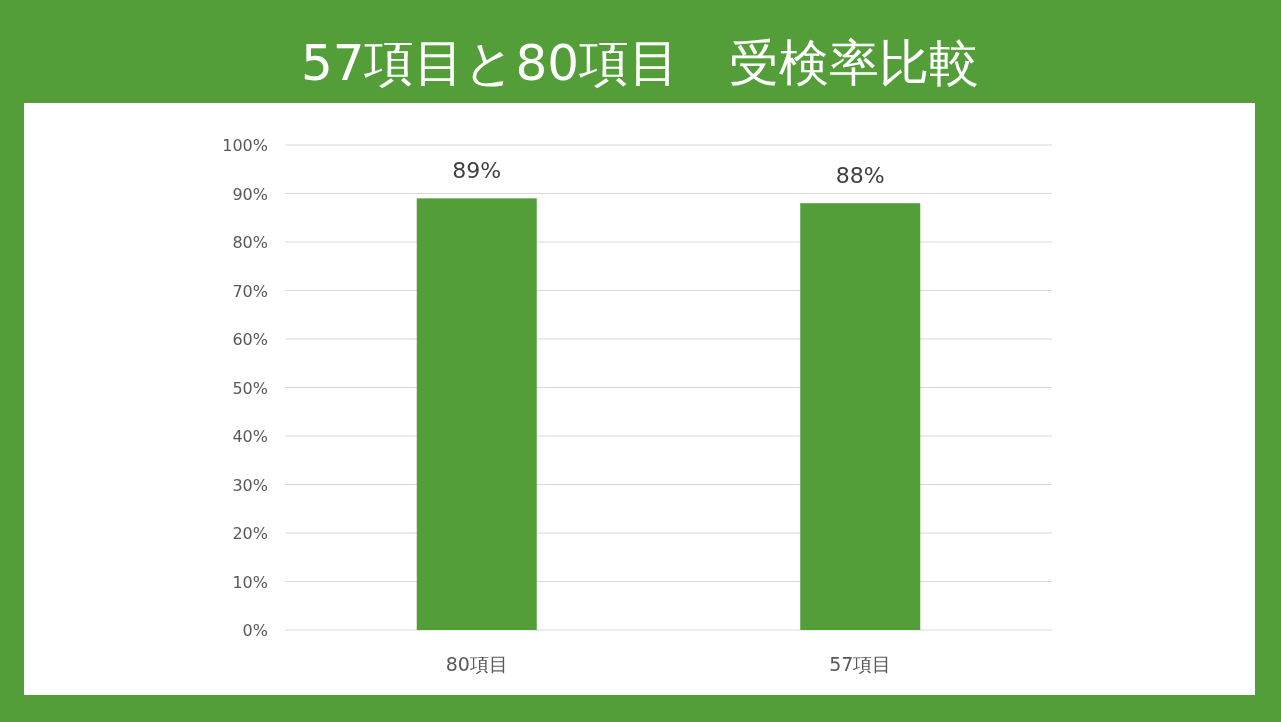 Image resolution: width=1281 pixels, height=722 pixels. What do you see at coordinates (255, 630) in the screenshot?
I see `y-tick-label: 0%` at bounding box center [255, 630].